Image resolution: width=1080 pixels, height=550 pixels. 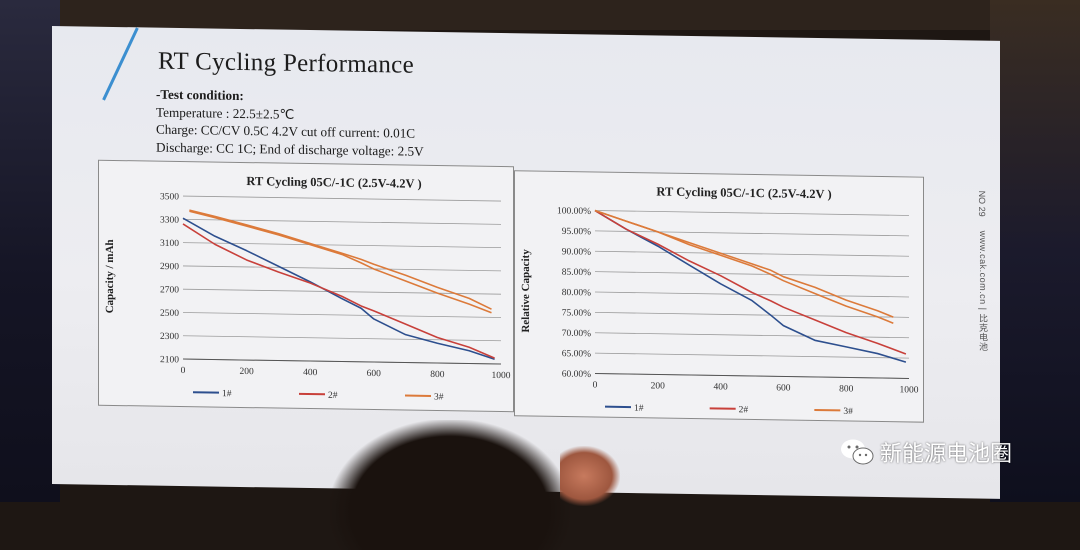 What do you see at coordinates (658, 386) in the screenshot?
I see `chart2-xtick-label: 200` at bounding box center [658, 386].